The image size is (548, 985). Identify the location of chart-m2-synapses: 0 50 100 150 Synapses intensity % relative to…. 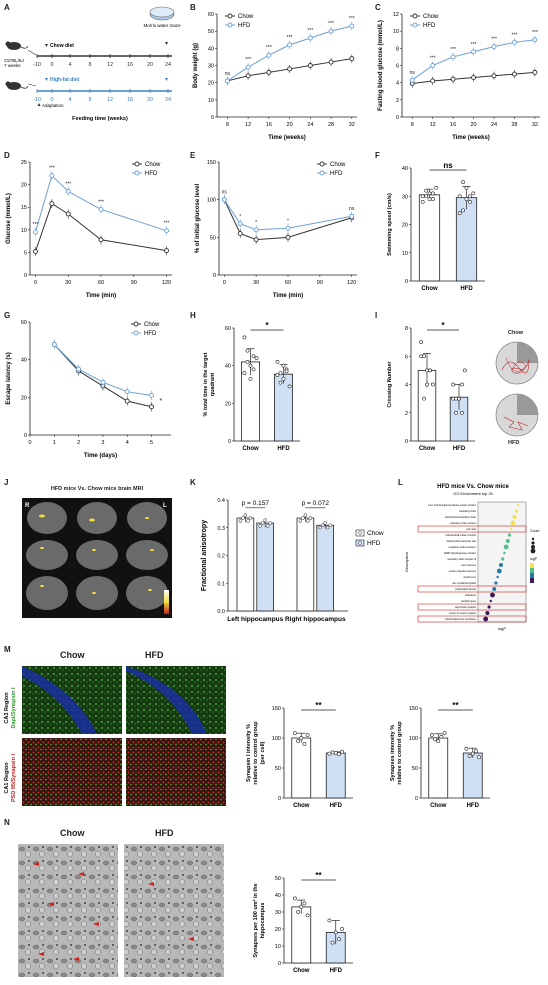
(440, 755).